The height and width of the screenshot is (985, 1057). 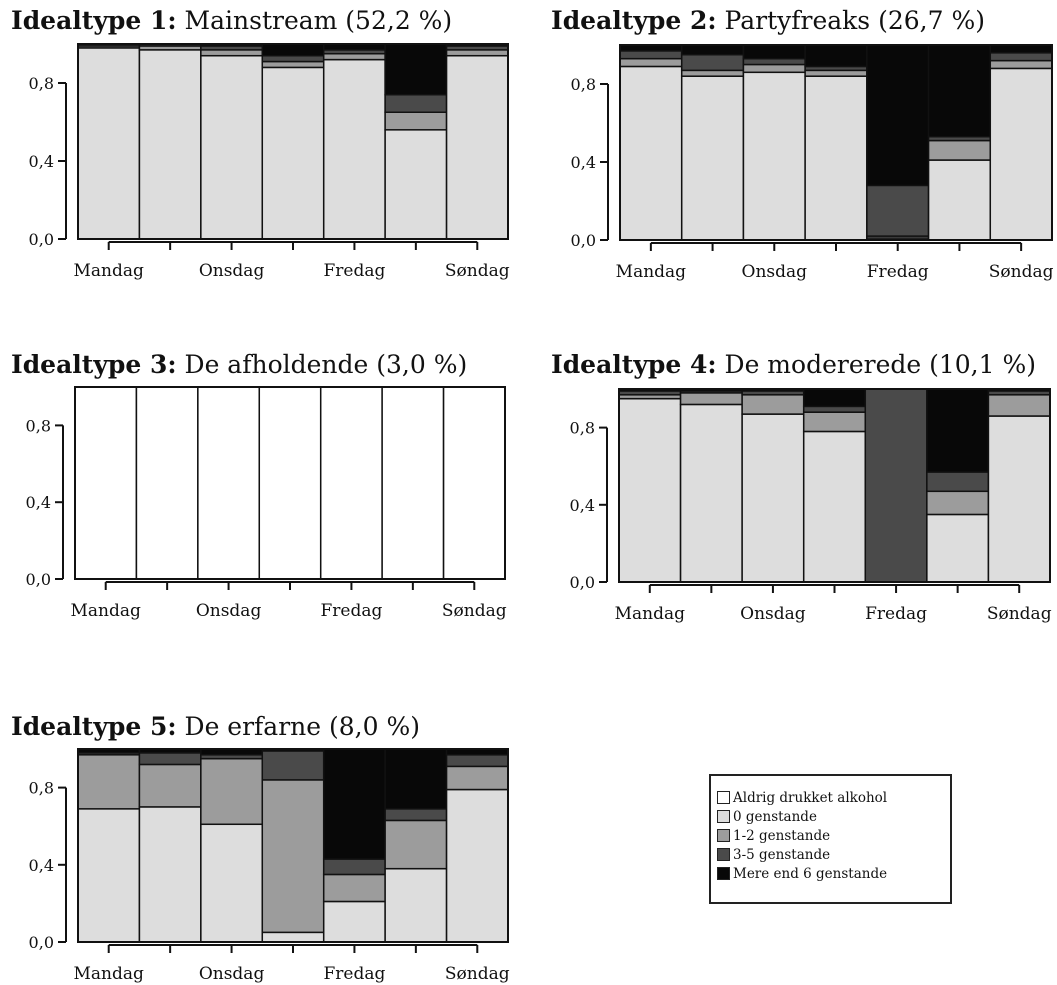 What do you see at coordinates (833, 835) in the screenshot?
I see `legend-item: 1-2 genstande` at bounding box center [833, 835].